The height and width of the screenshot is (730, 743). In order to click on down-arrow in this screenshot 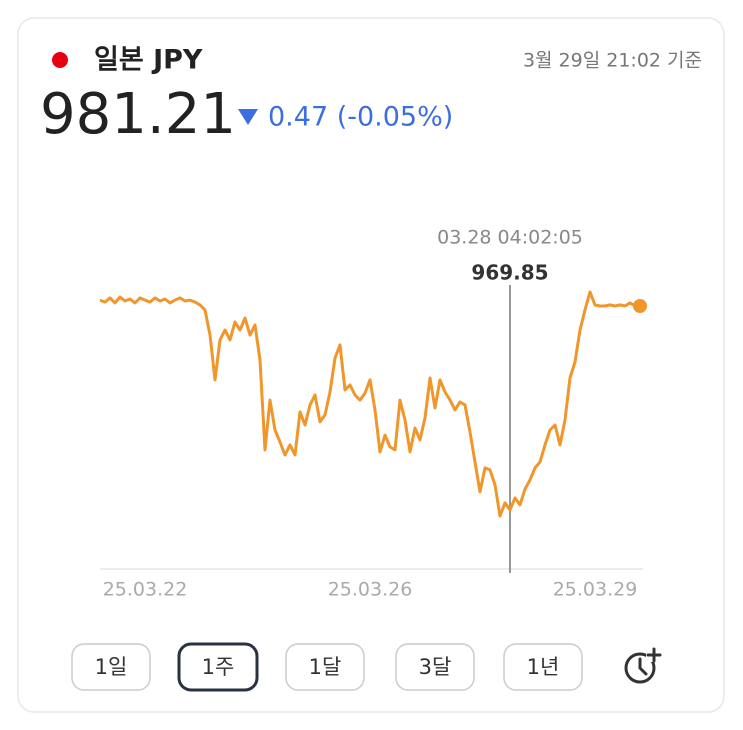, I will do `click(248, 117)`.